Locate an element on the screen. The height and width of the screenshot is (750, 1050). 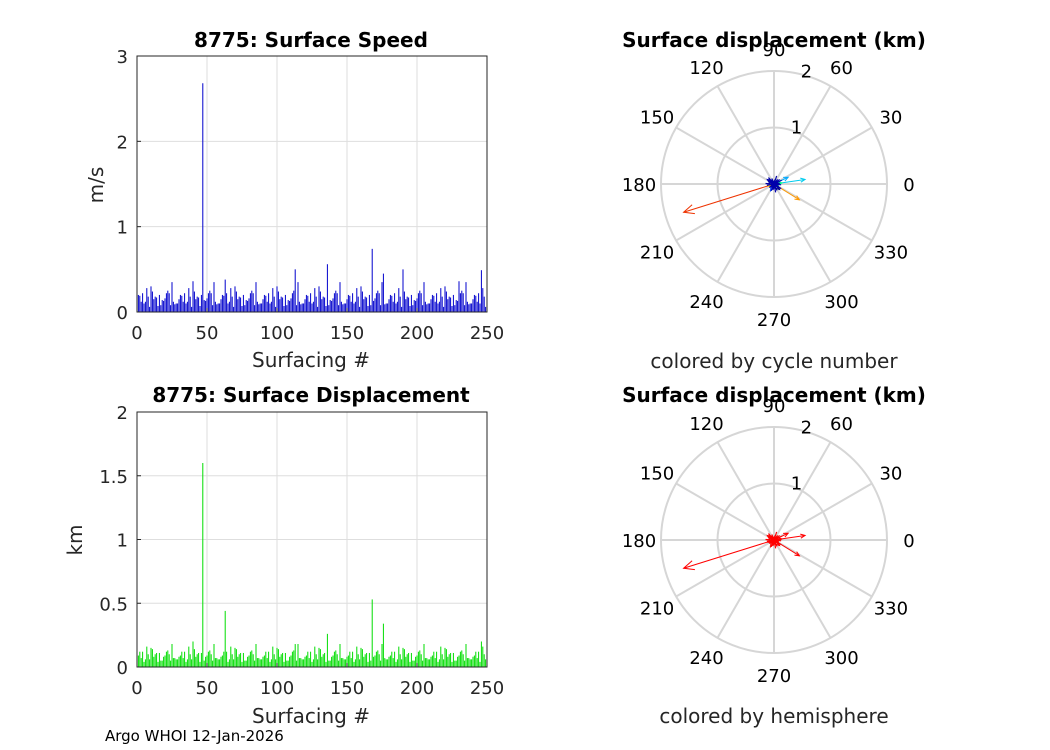
polar-cycle-angle-label: 210 is located at coordinates (657, 253).